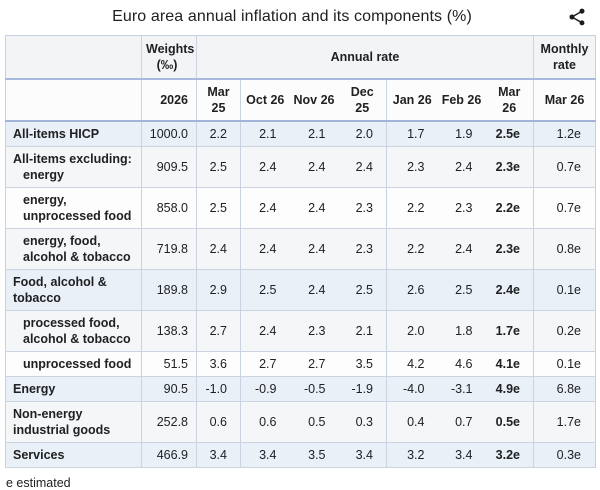 This screenshot has width=600, height=490. What do you see at coordinates (509, 389) in the screenshot?
I see `annual-rate-cell: 4.9e` at bounding box center [509, 389].